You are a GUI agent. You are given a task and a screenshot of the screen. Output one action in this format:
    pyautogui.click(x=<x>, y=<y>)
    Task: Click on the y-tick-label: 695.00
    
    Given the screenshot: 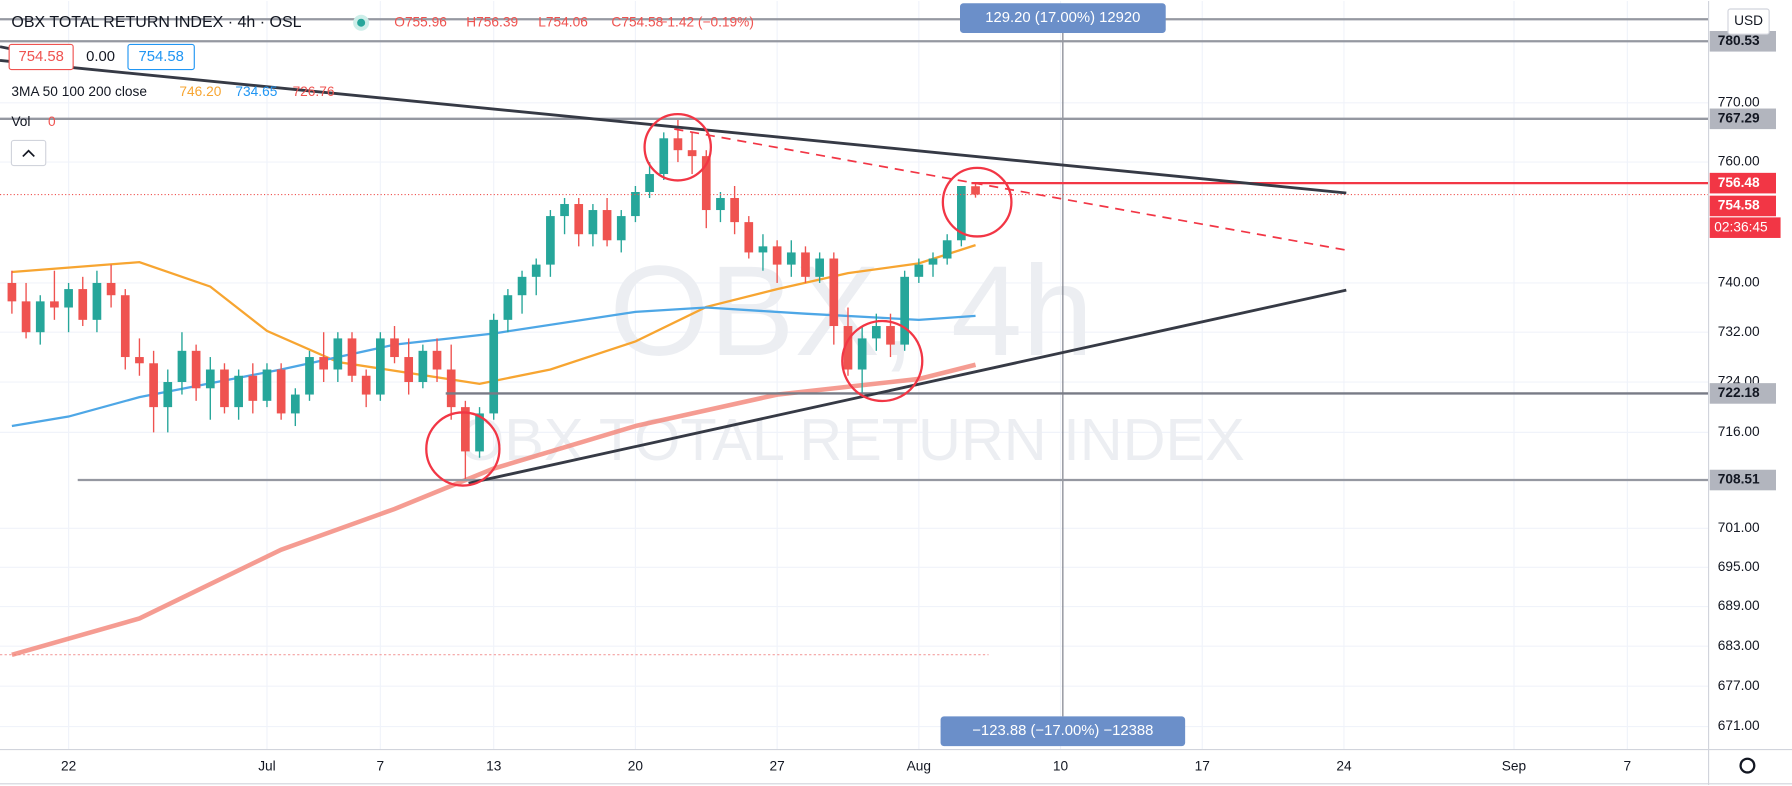 What is the action you would take?
    pyautogui.click(x=1739, y=566)
    